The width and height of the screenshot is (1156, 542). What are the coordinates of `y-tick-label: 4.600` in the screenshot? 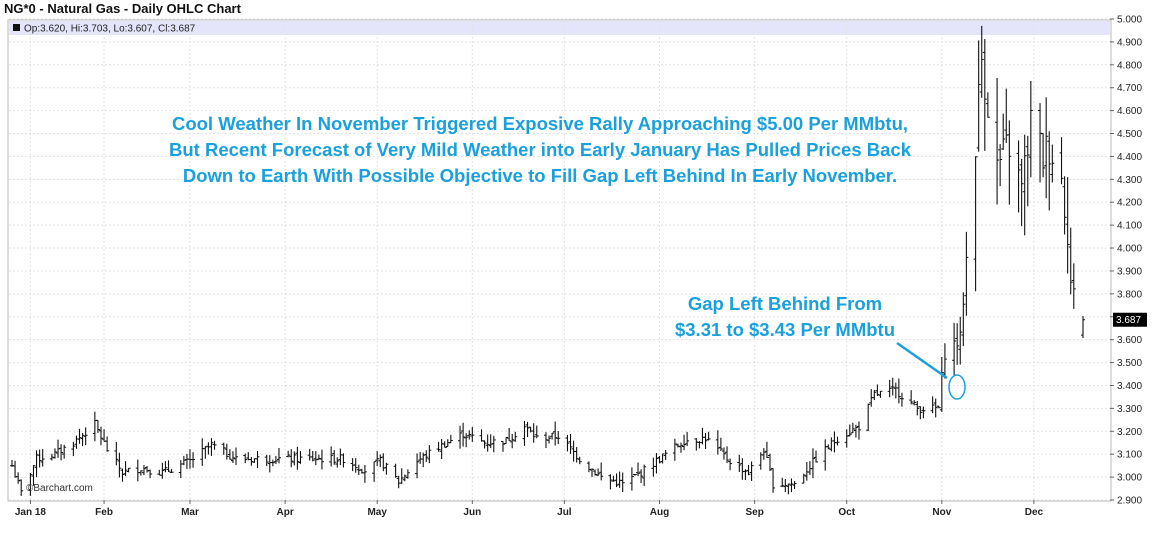 It's located at (1129, 111).